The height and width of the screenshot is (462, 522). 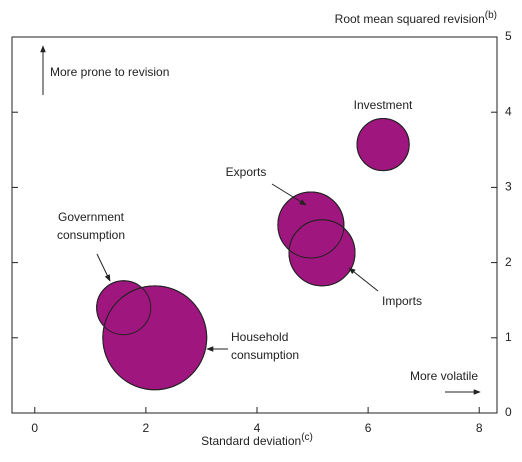 I want to click on bubble-label: Government, so click(x=91, y=217).